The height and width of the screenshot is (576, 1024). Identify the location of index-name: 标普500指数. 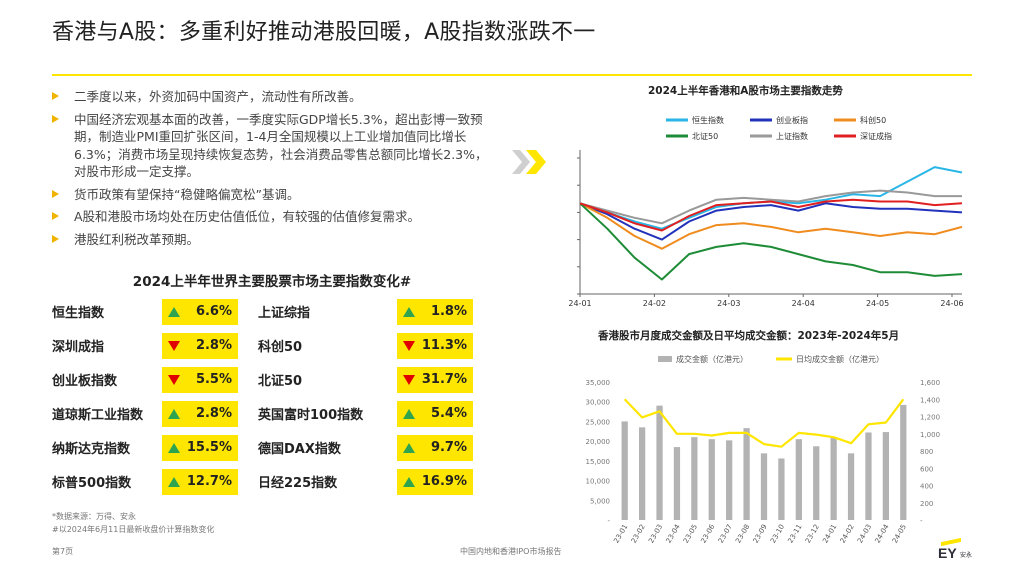
(92, 483).